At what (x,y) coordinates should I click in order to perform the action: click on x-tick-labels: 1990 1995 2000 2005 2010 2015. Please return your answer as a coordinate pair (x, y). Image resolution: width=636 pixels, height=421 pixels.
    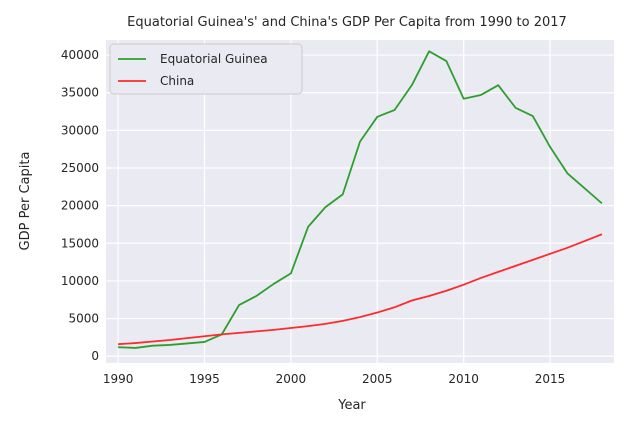
    Looking at the image, I should click on (334, 379).